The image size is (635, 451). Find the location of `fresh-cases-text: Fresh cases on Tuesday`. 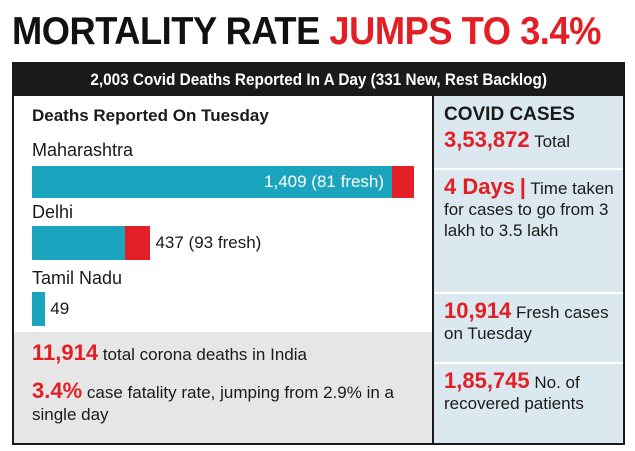

fresh-cases-text: Fresh cases on Tuesday is located at coordinates (526, 323).